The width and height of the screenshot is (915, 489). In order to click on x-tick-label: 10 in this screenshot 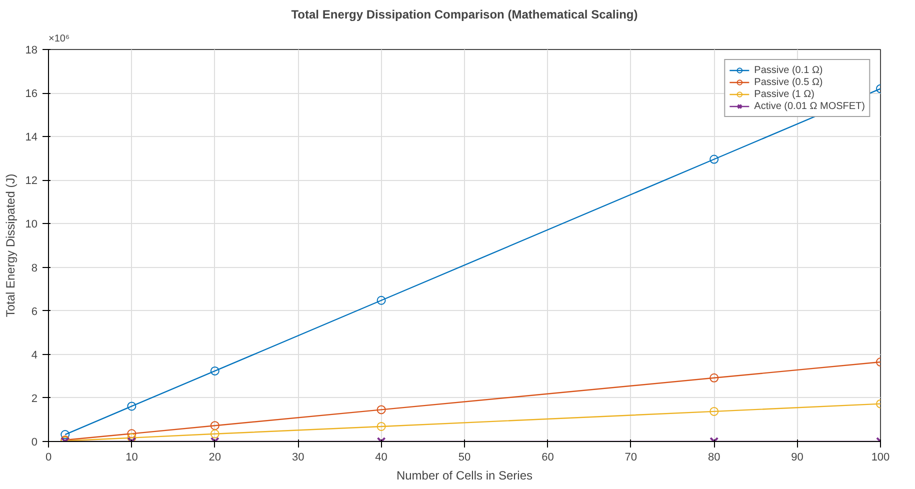, I will do `click(132, 458)`.